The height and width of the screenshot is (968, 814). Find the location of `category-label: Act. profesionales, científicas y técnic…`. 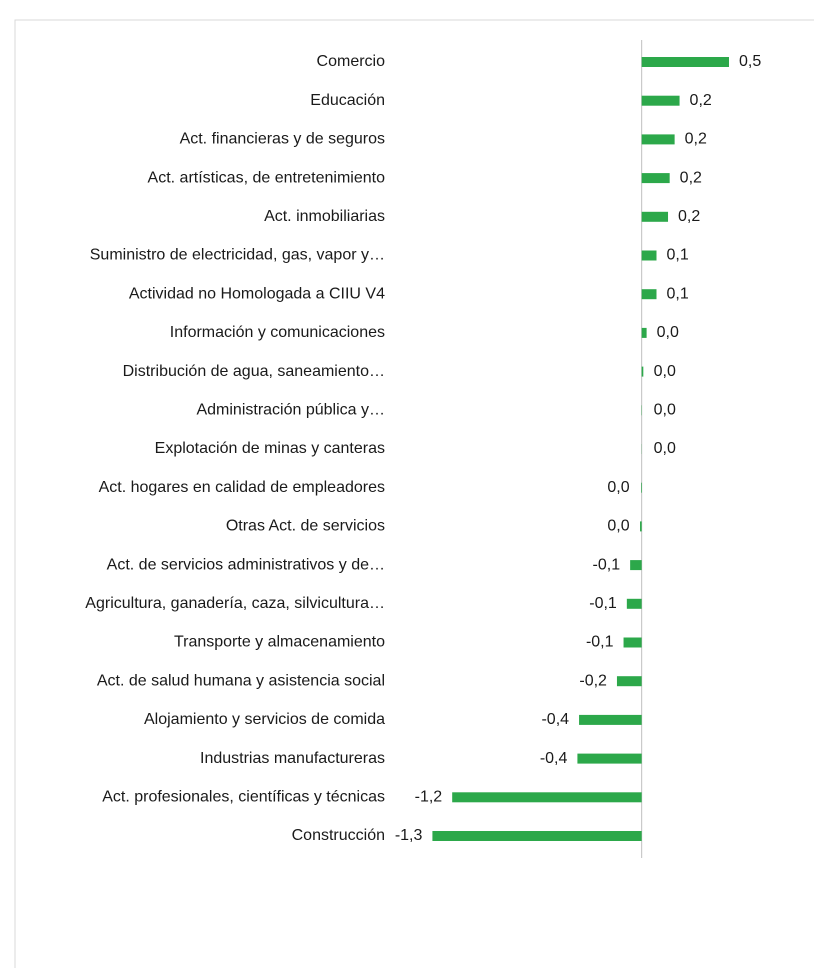

category-label: Act. profesionales, científicas y técnic… is located at coordinates (243, 797).